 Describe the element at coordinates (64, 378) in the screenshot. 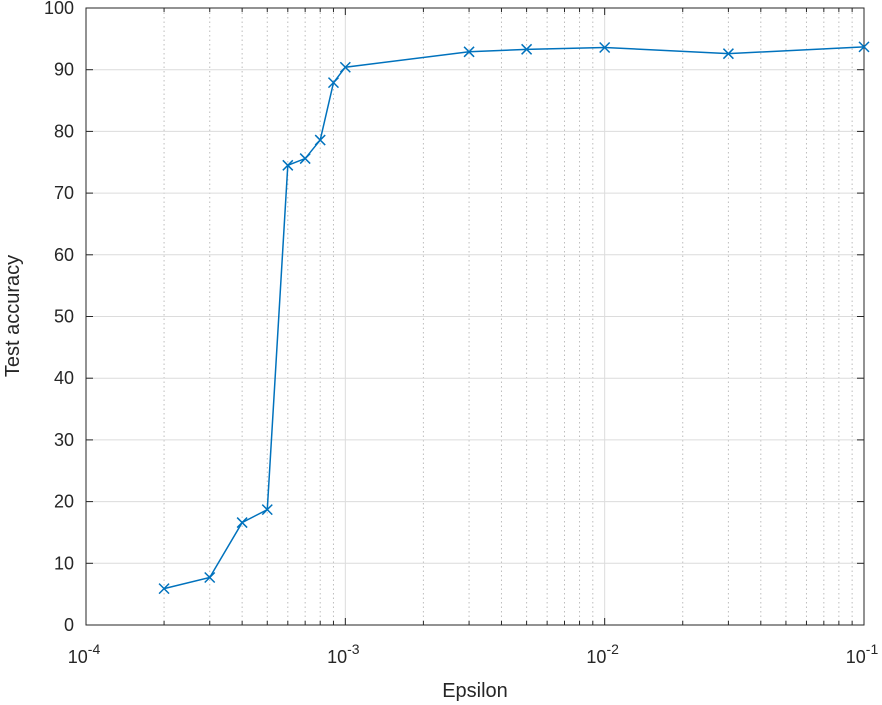

I see `y-tick-label: 40` at that location.